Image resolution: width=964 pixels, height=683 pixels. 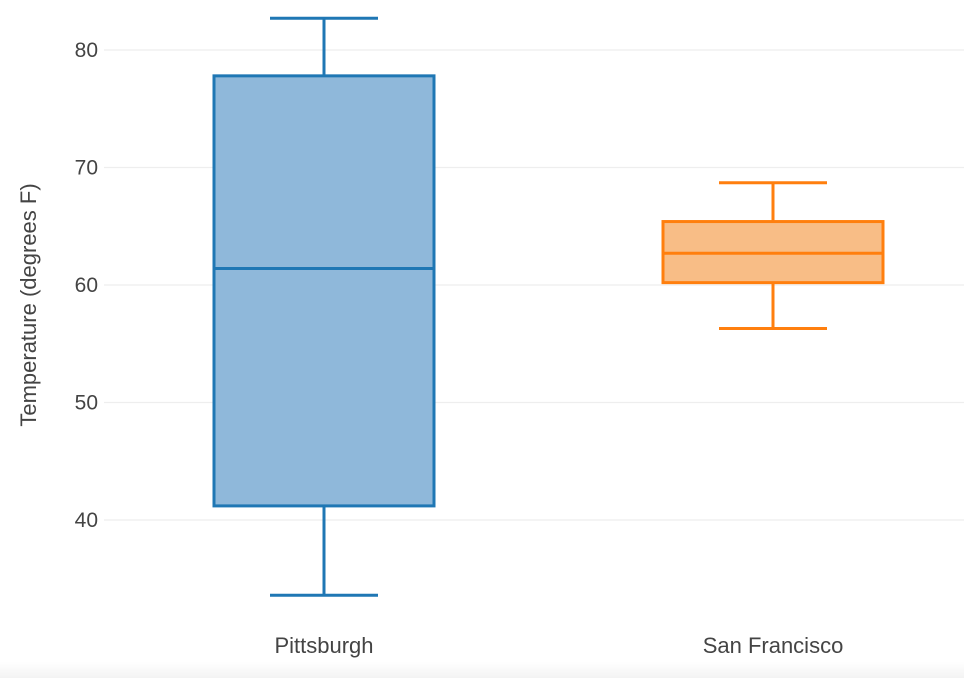 What do you see at coordinates (86, 50) in the screenshot?
I see `y-tick-label-80: 80` at bounding box center [86, 50].